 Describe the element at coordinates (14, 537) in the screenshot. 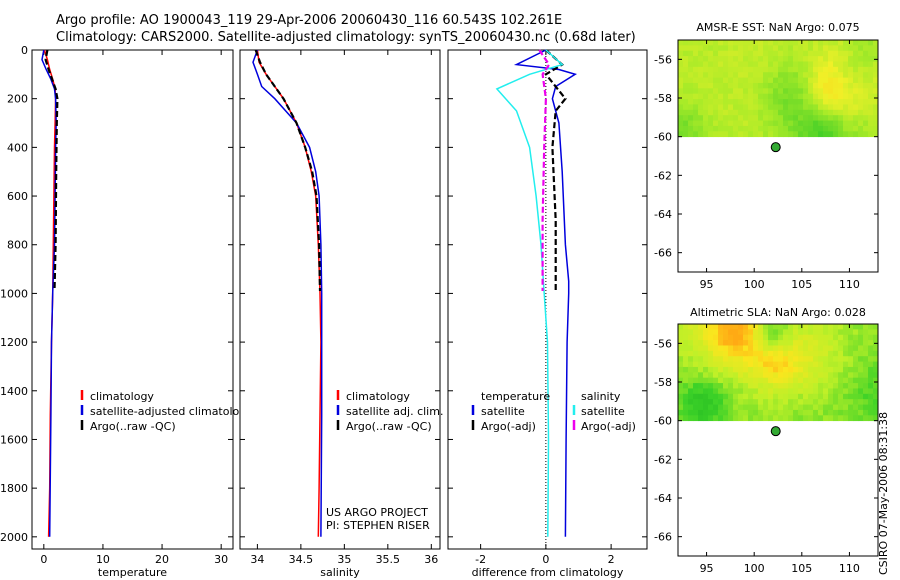

I see `y-tick-label: 2000` at that location.